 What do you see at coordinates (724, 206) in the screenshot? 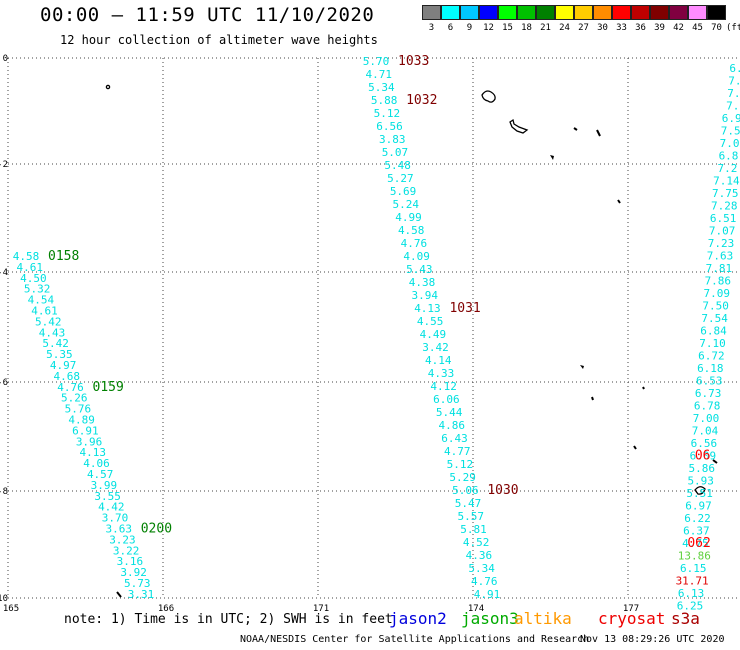
I see `wave-height-label: 7.28` at bounding box center [724, 206].